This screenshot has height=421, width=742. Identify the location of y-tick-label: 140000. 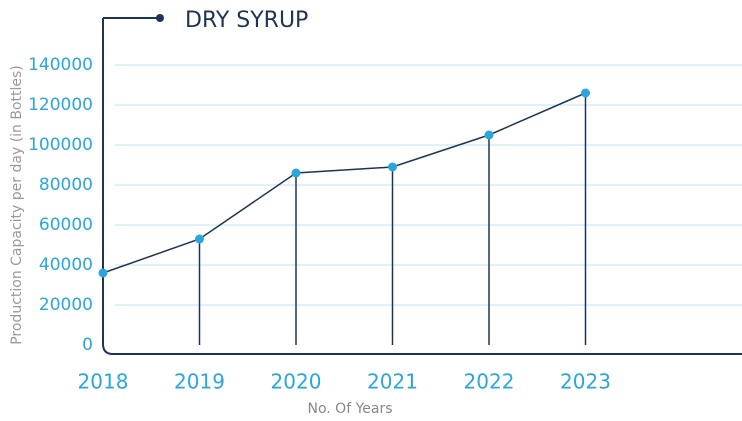
(60, 65).